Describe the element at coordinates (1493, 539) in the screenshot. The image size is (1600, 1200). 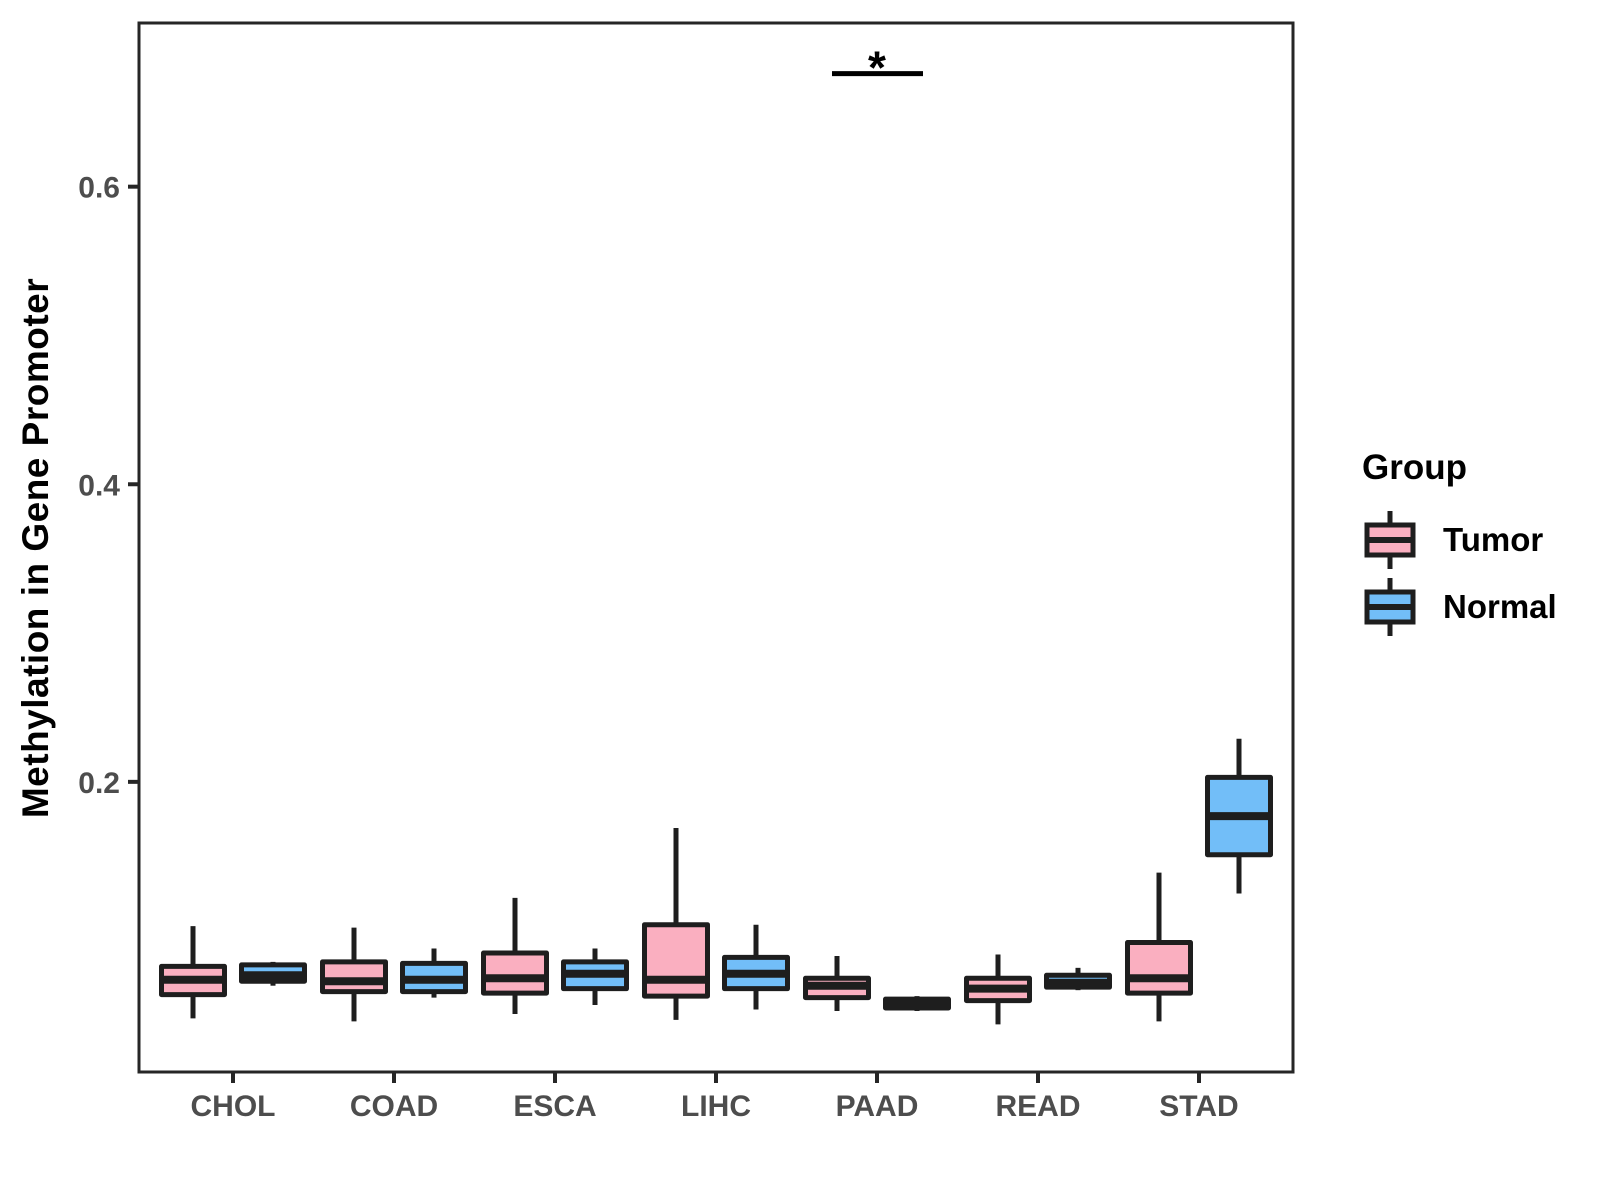
I see `legend-label-tumor: Tumor` at that location.